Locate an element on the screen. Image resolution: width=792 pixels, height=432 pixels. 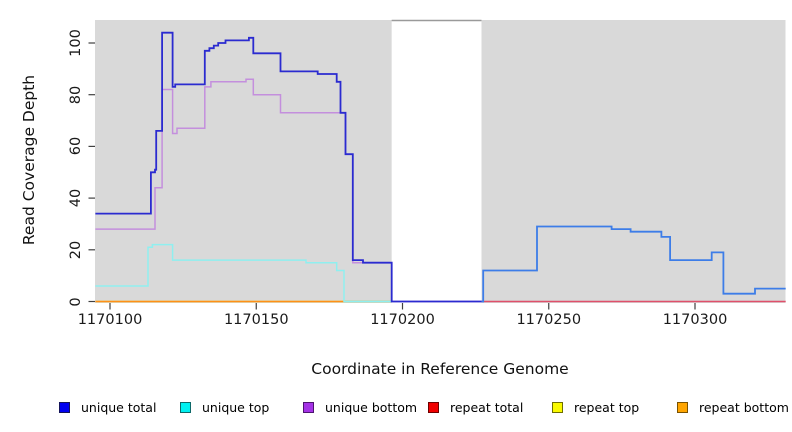
legend-label: repeat bottom is located at coordinates (744, 407).